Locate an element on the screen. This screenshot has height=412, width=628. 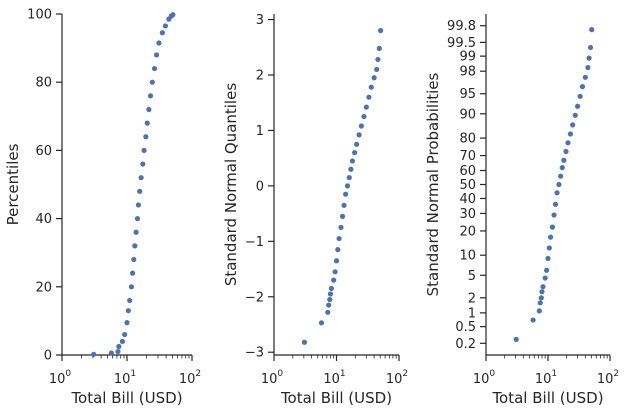
y-tick-label-probabilities: 50 is located at coordinates (467, 185).